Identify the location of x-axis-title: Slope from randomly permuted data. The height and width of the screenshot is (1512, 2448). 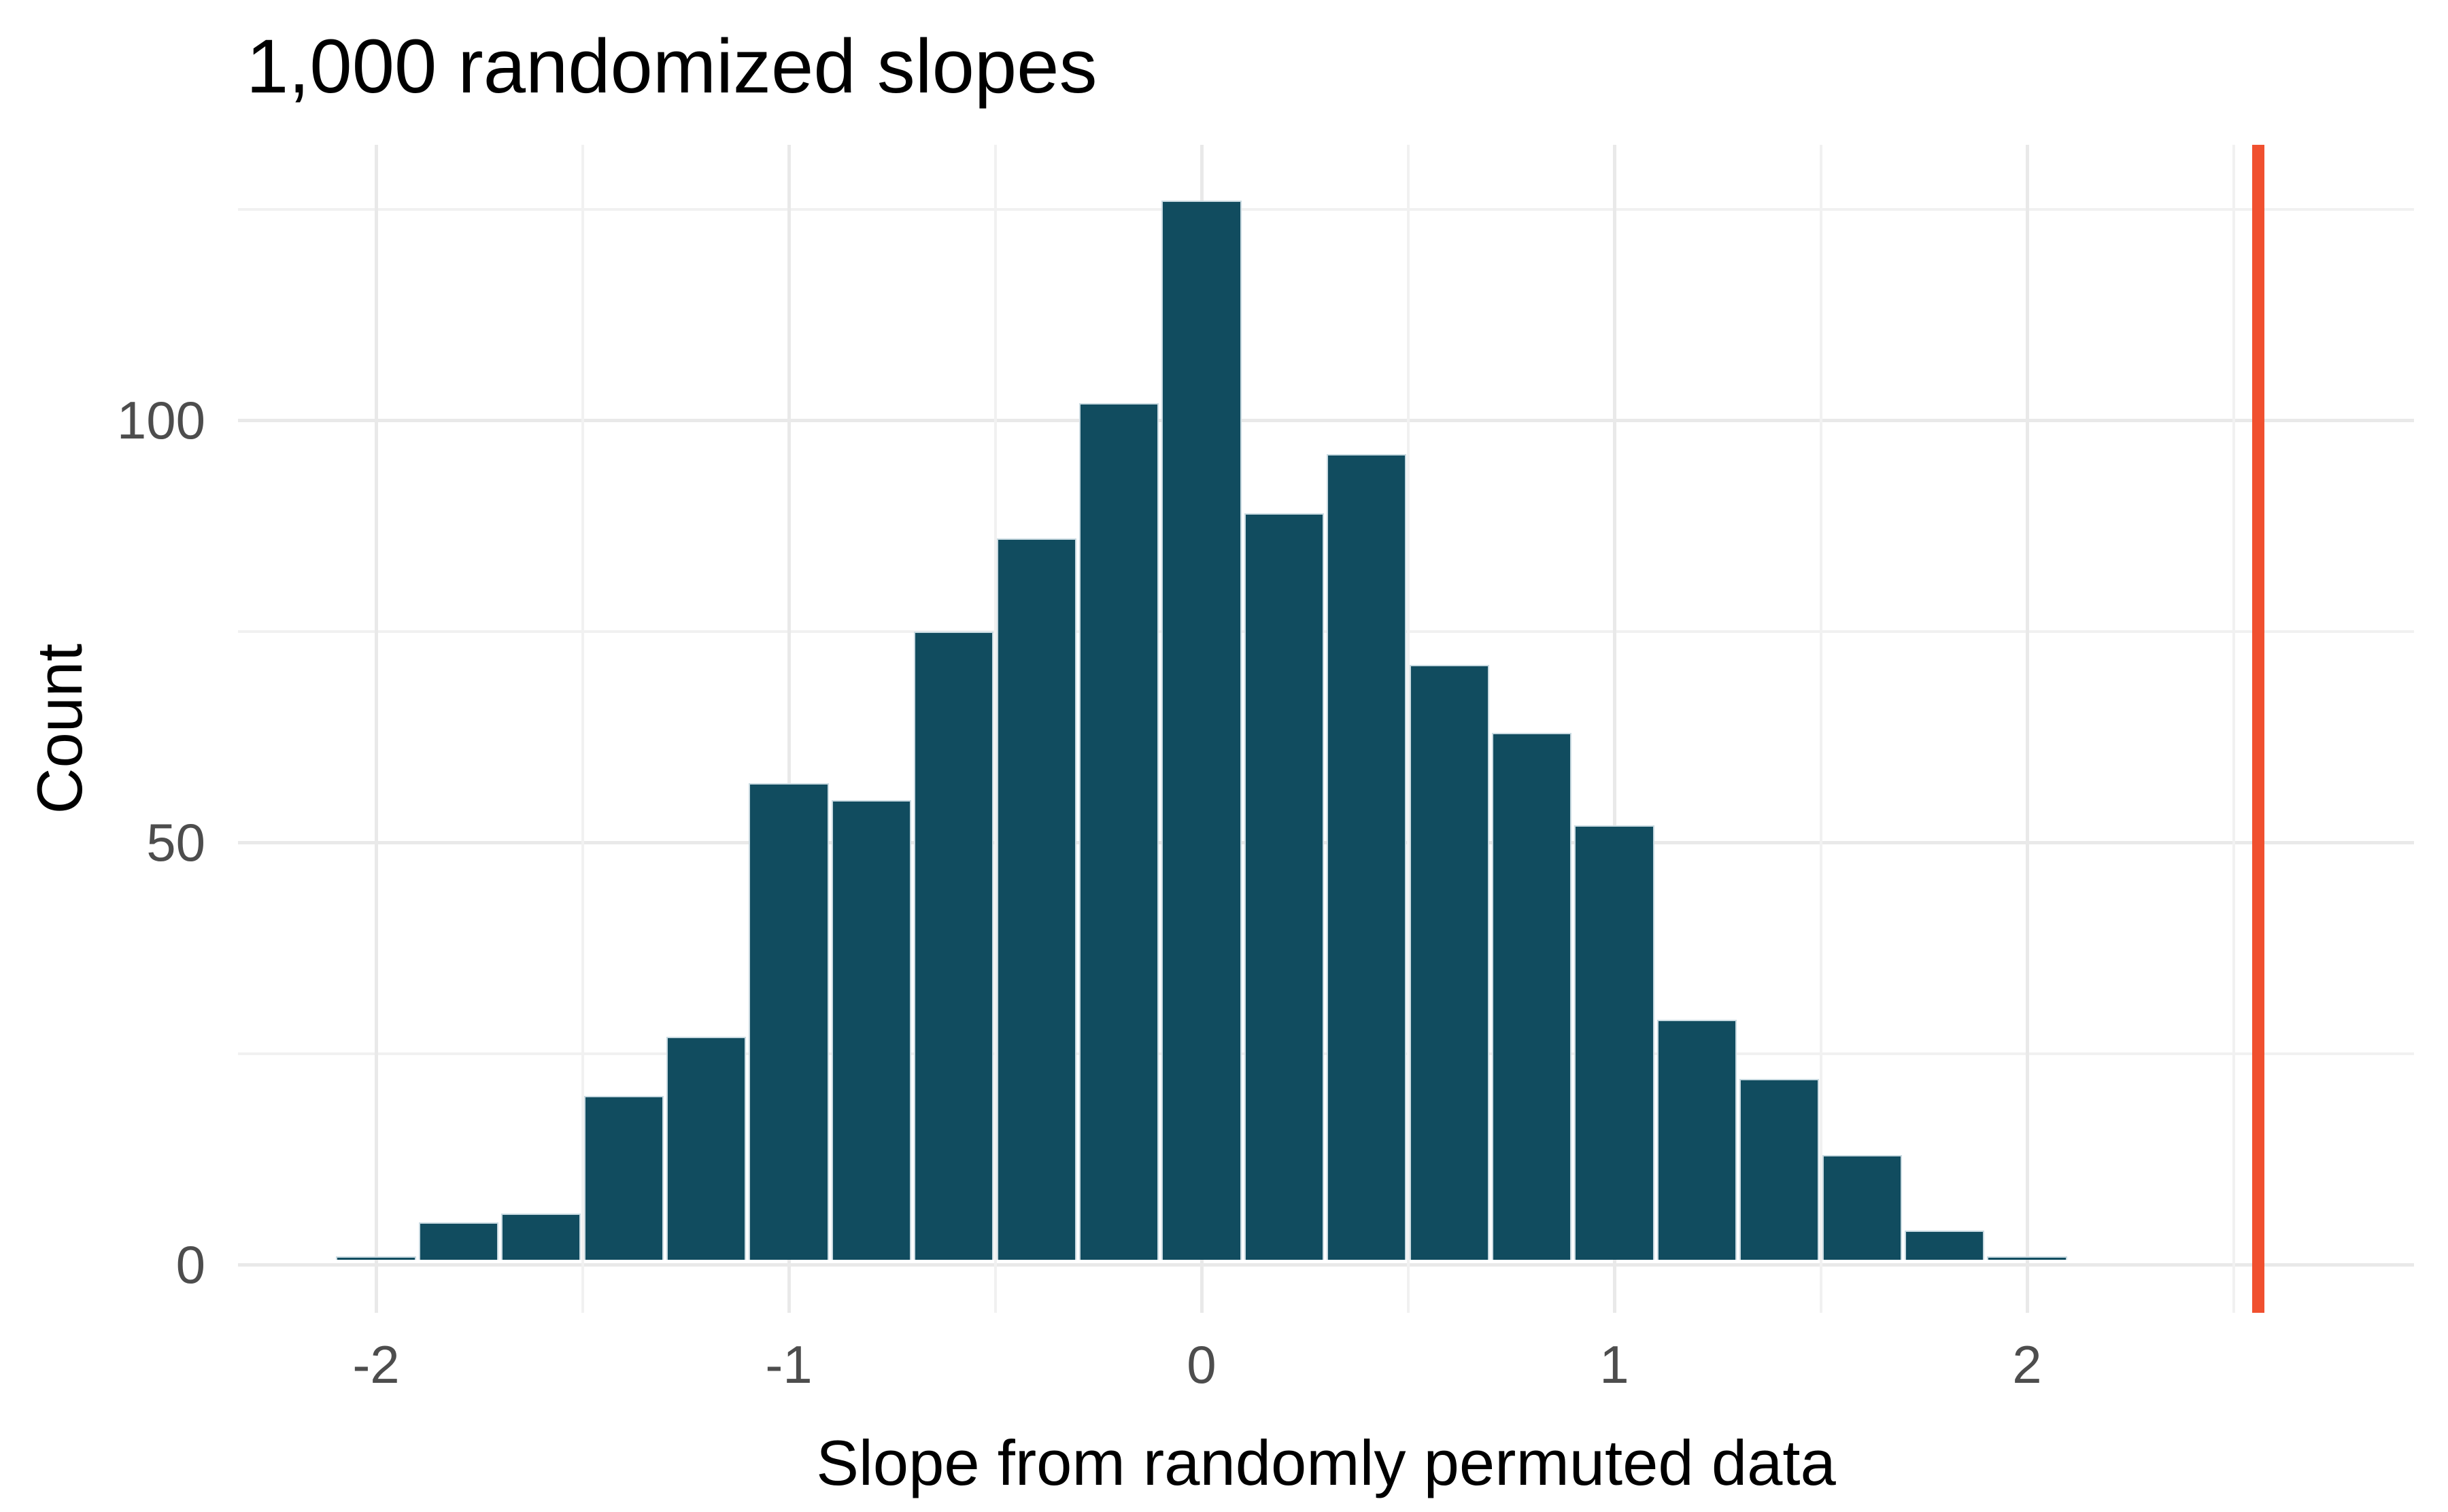
(1326, 1462).